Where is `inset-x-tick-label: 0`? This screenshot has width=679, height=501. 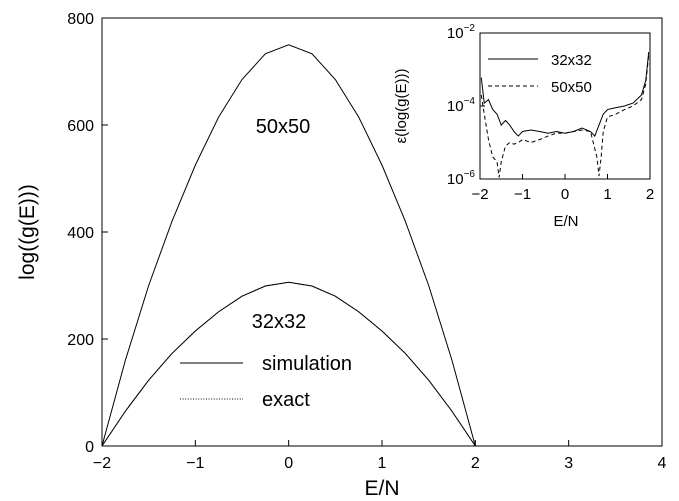
inset-x-tick-label: 0 is located at coordinates (565, 194).